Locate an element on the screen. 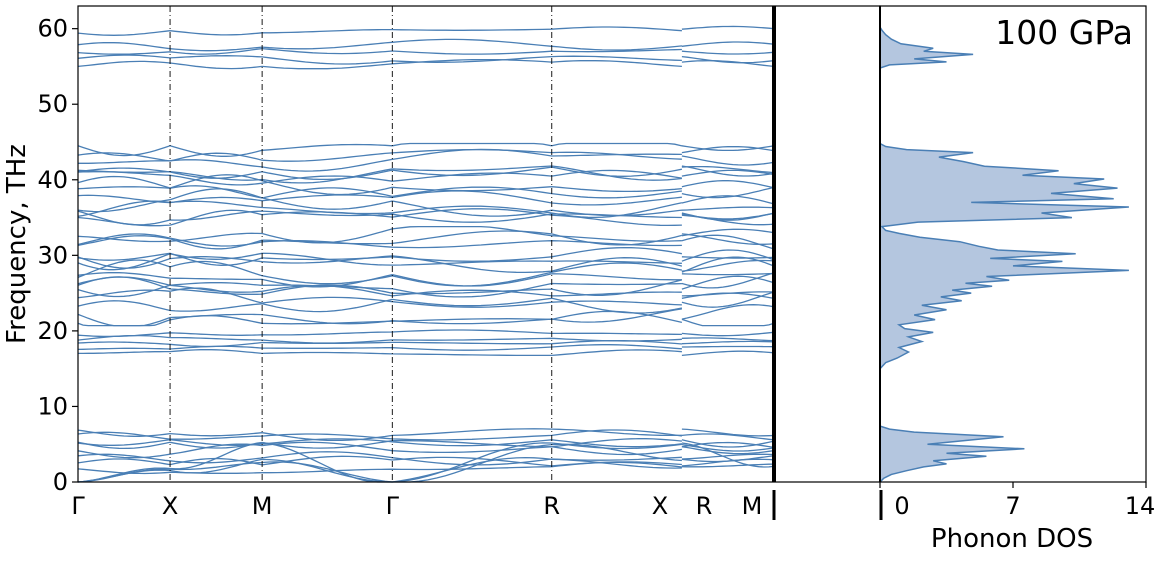  dos-x-axis-ticks: 0 7 14 is located at coordinates (1017, 501).